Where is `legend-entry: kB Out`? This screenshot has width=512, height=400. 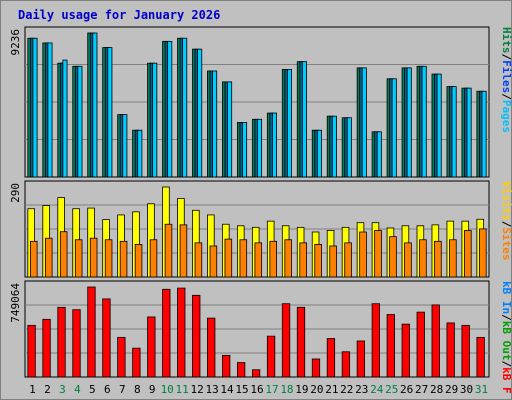 legend-entry: kB Out is located at coordinates (506, 341).